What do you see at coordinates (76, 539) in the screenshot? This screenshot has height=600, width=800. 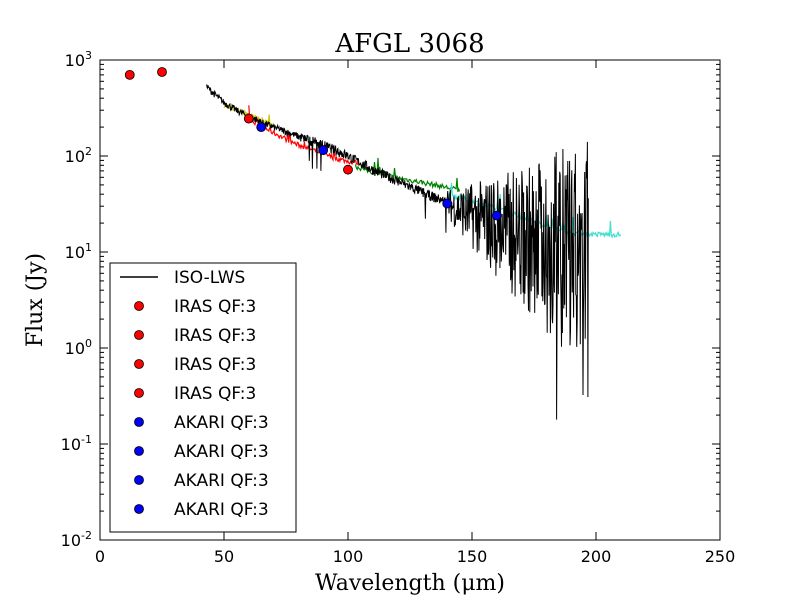 I see `y-tick-label: 10⁻²` at bounding box center [76, 539].